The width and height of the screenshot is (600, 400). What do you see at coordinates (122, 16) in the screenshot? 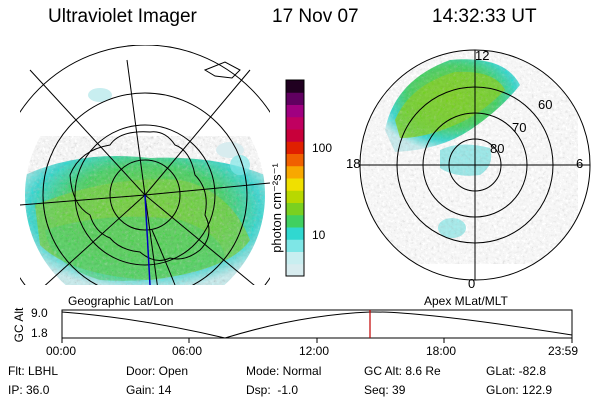
I see `instrument-title: Ultraviolet Imager` at bounding box center [122, 16].